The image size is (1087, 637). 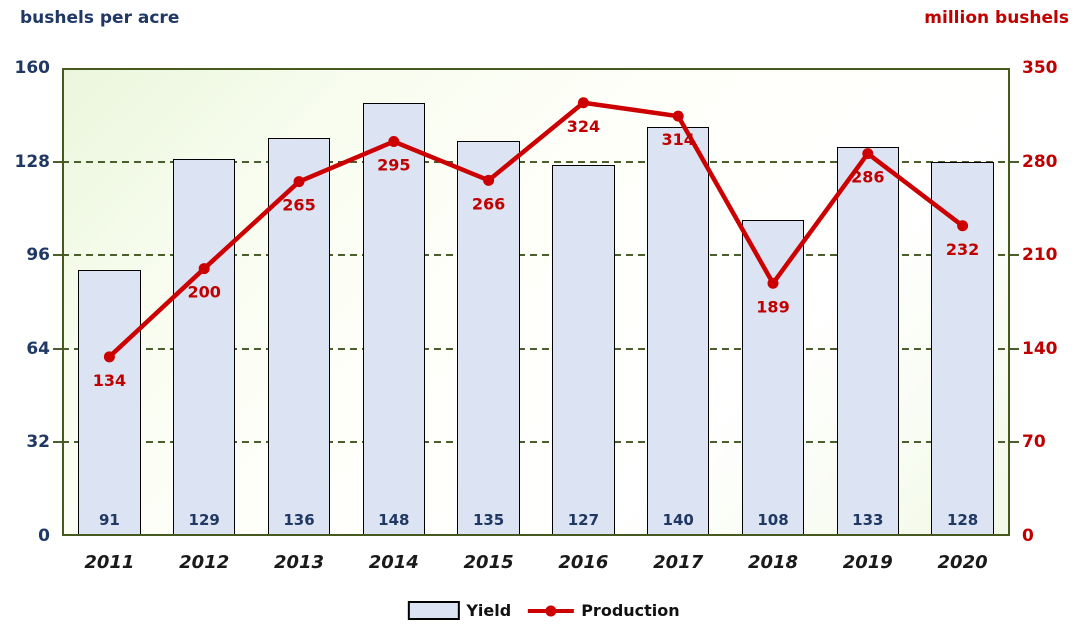 What do you see at coordinates (109, 357) in the screenshot?
I see `production-marker-2011` at bounding box center [109, 357].